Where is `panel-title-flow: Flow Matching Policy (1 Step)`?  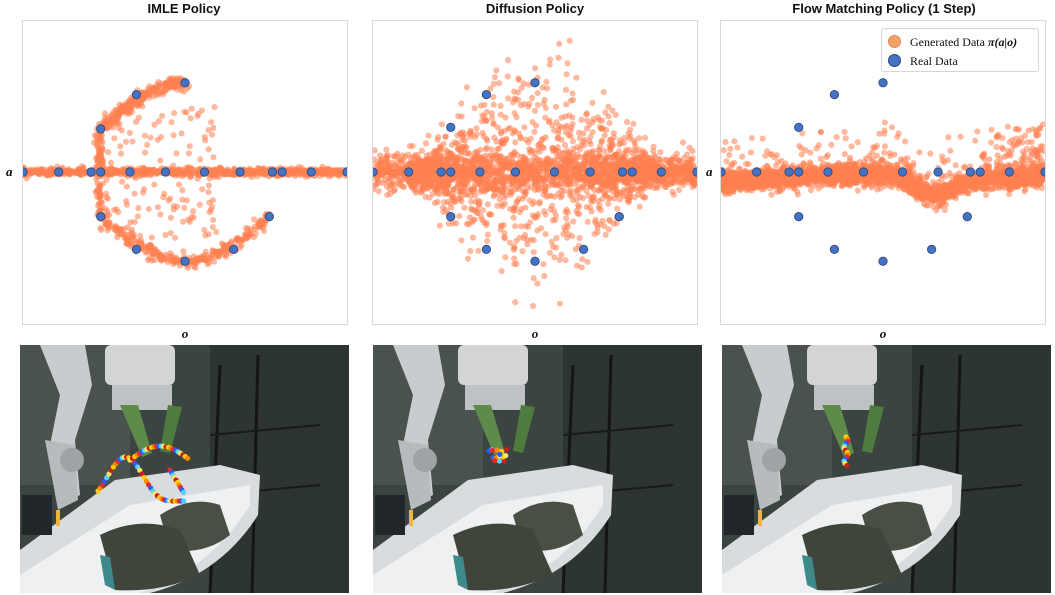 panel-title-flow: Flow Matching Policy (1 Step) is located at coordinates (884, 8).